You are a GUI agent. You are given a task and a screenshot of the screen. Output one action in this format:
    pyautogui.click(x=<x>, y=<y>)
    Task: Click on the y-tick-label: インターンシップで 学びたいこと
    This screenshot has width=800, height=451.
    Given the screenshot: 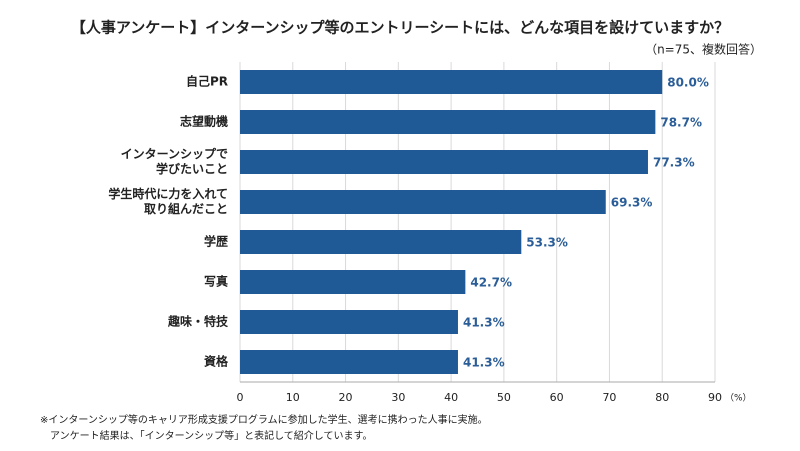 What is the action you would take?
    pyautogui.click(x=174, y=161)
    